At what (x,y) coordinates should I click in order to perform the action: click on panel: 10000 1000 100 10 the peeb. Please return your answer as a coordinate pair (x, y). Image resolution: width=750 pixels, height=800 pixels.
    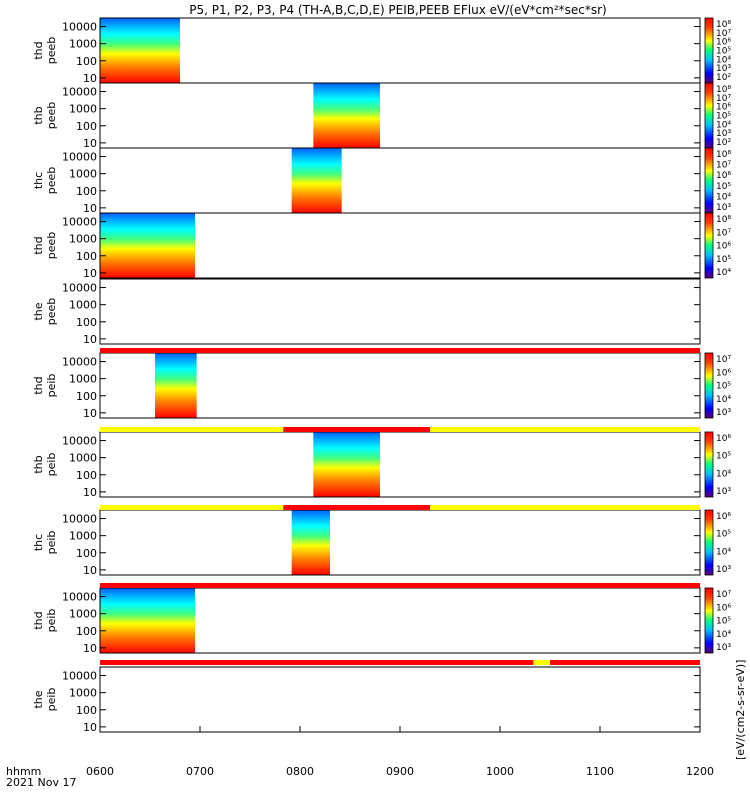
    Looking at the image, I should click on (366, 312).